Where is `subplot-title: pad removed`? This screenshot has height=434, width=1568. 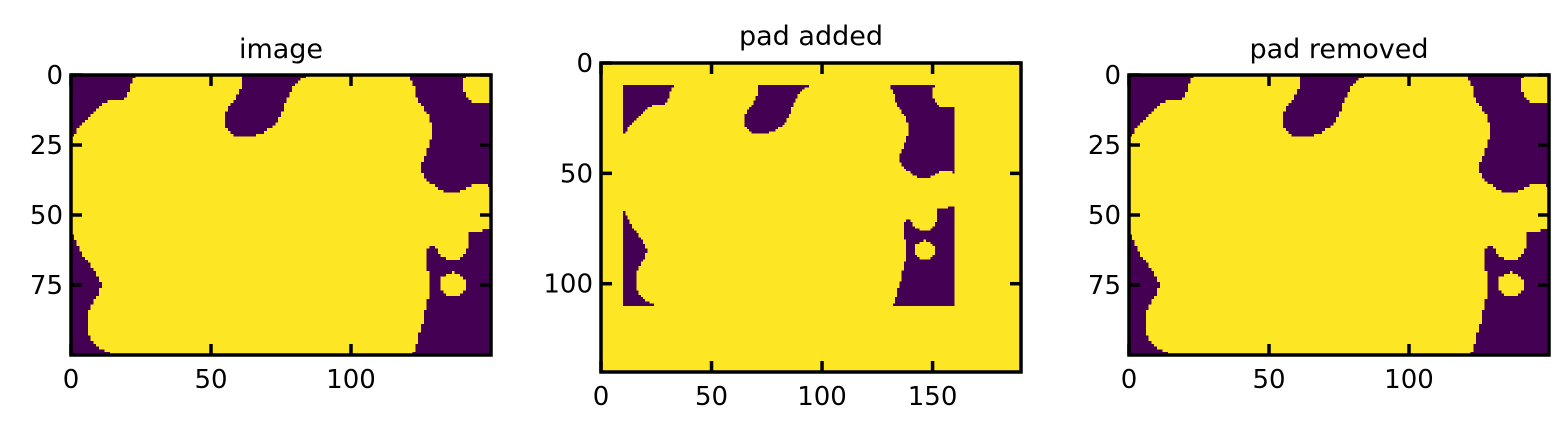
subplot-title: pad removed is located at coordinates (1338, 49).